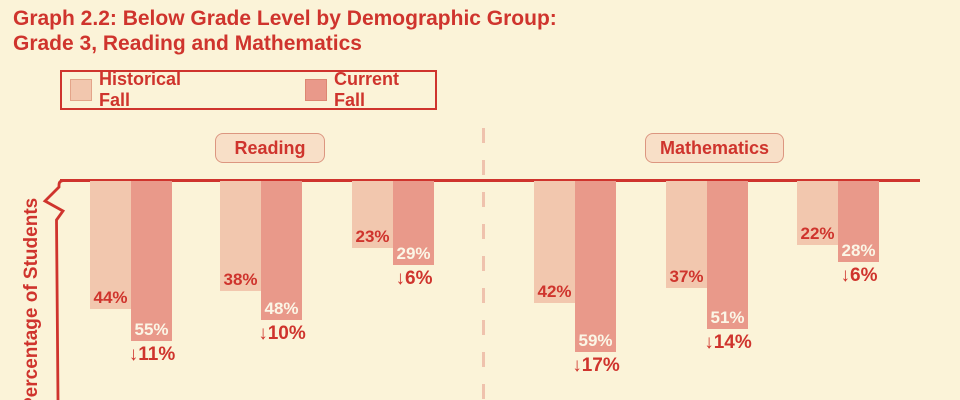 This screenshot has width=960, height=400. Describe the element at coordinates (281, 308) in the screenshot. I see `current-value-label: 48%` at that location.